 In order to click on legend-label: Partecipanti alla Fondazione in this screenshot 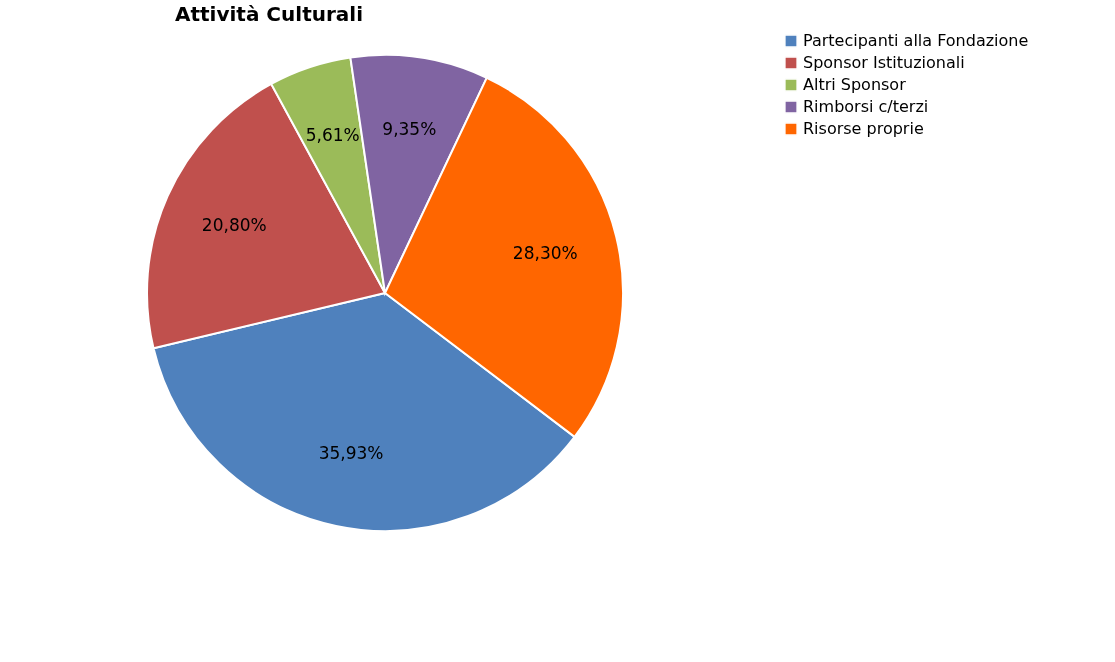, I will do `click(916, 40)`.